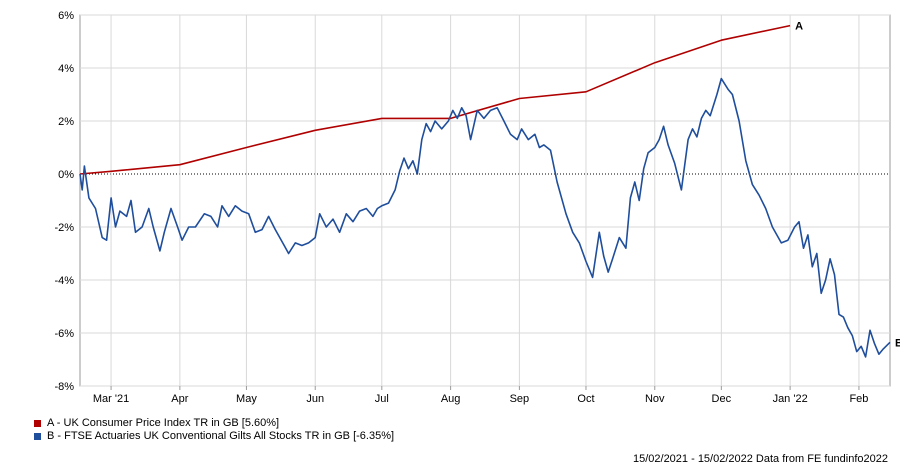 Image resolution: width=900 pixels, height=467 pixels. I want to click on legend-swatch-a, so click(37, 423).